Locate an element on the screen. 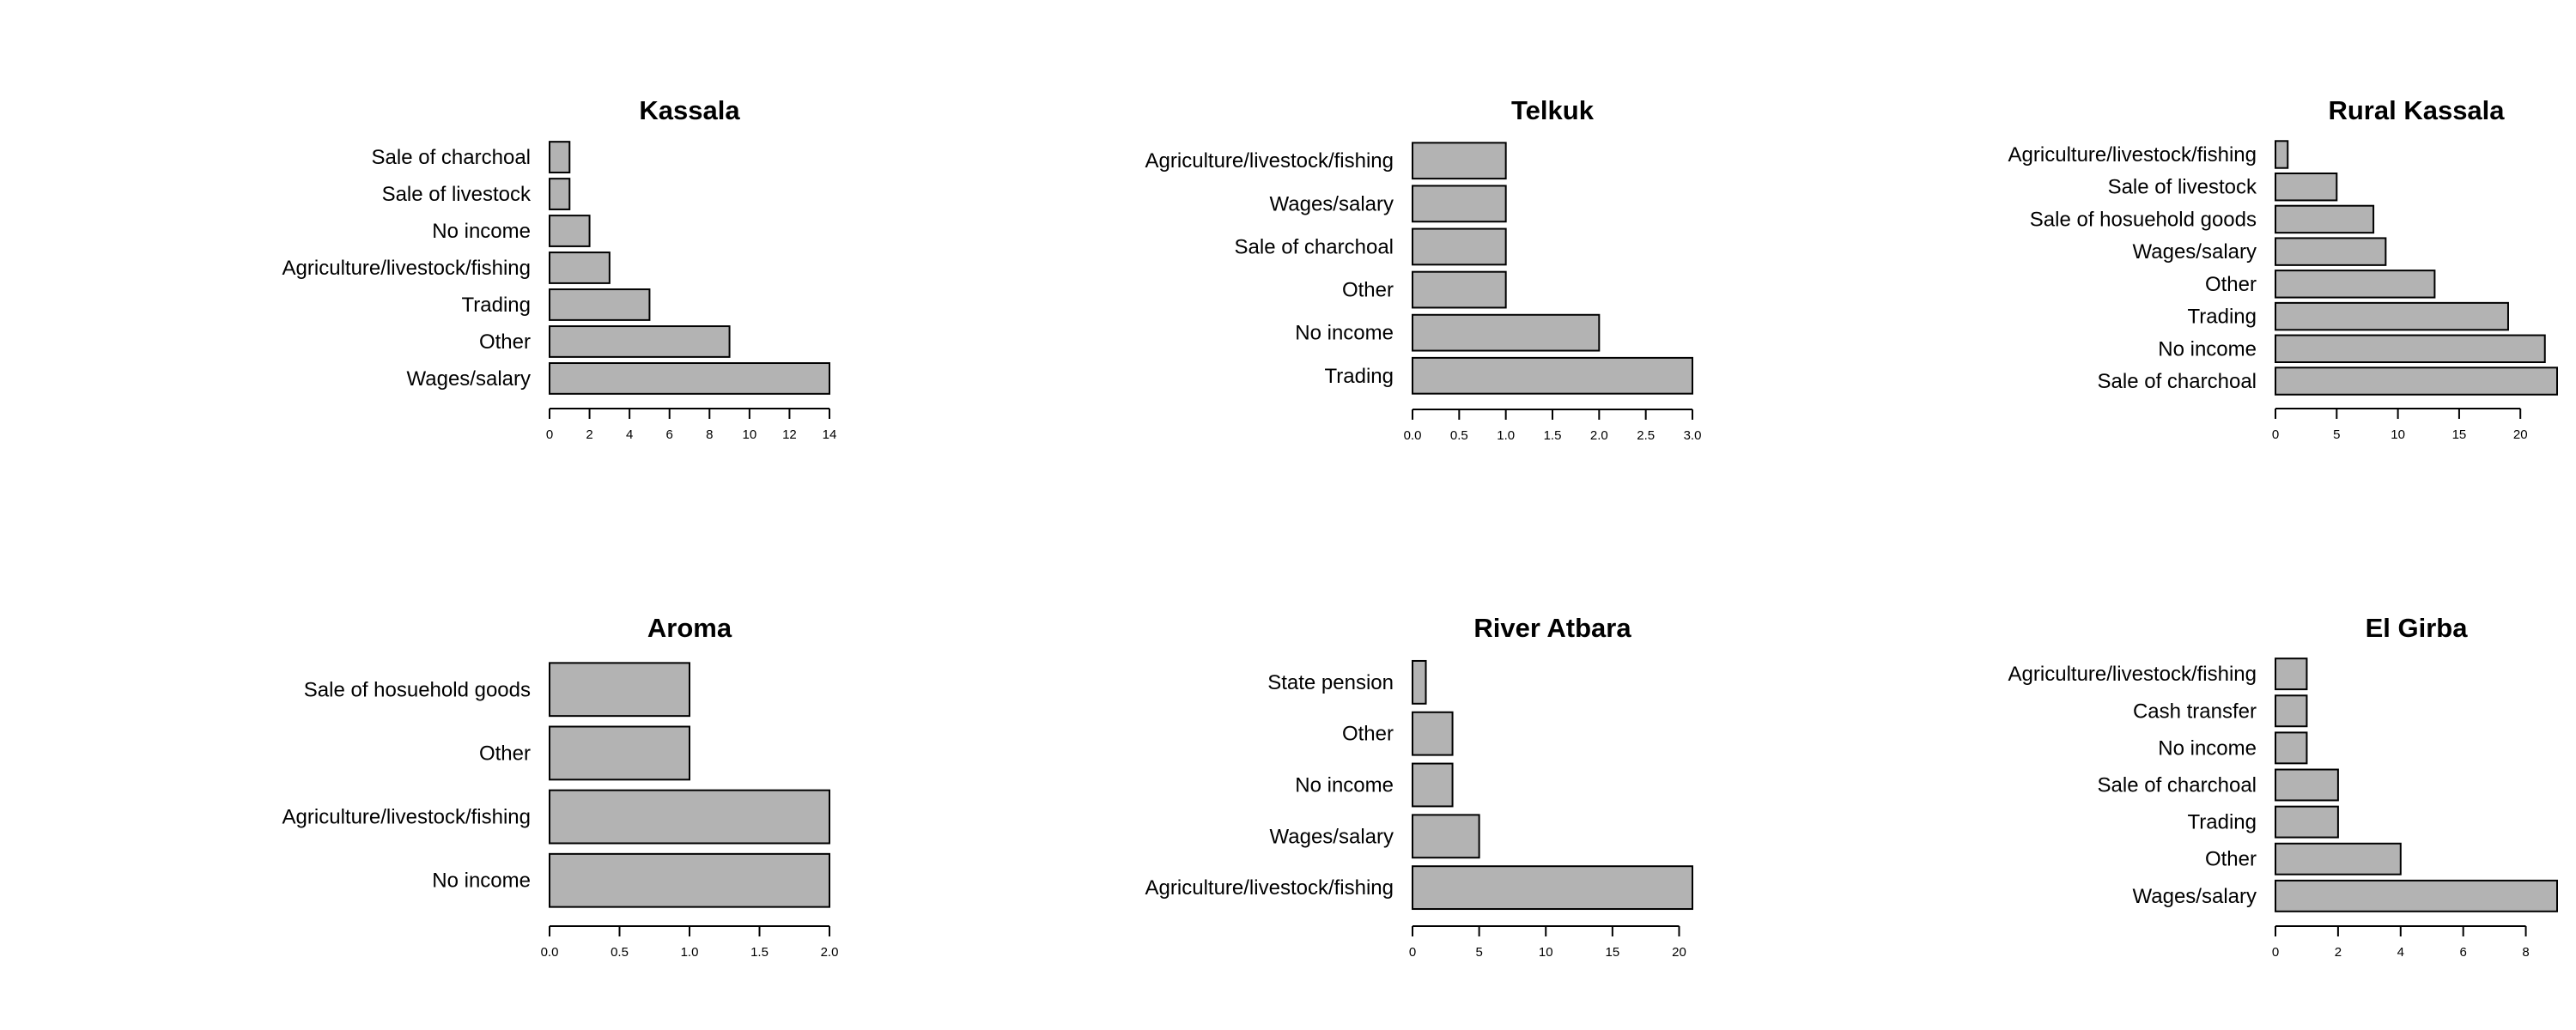 Image resolution: width=2576 pixels, height=1030 pixels. chart-aroma-category-label: Other is located at coordinates (505, 753).